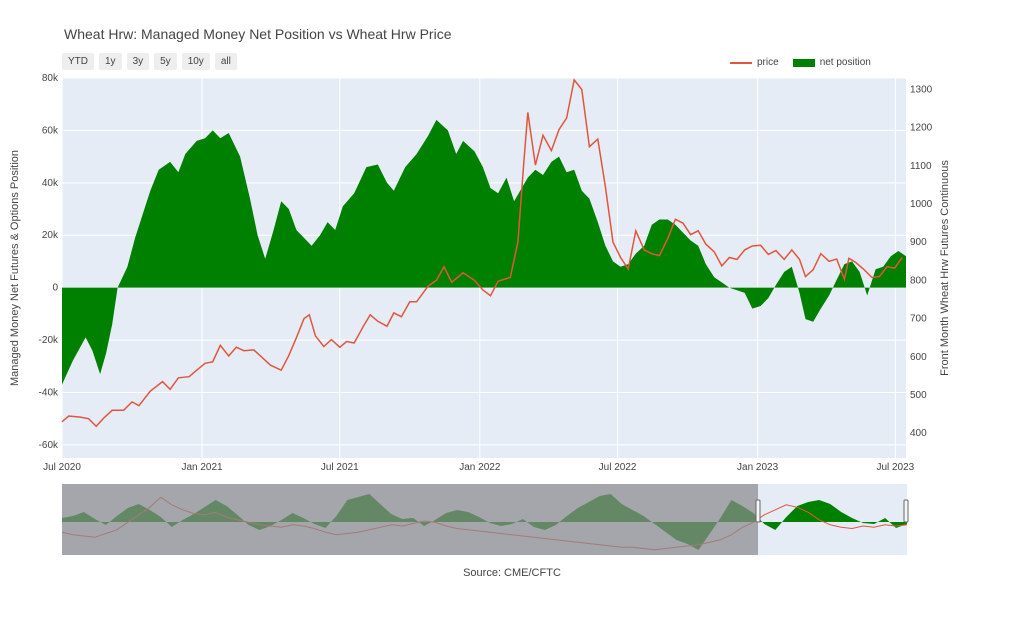  I want to click on legend-item-net-position: net position, so click(831, 62).